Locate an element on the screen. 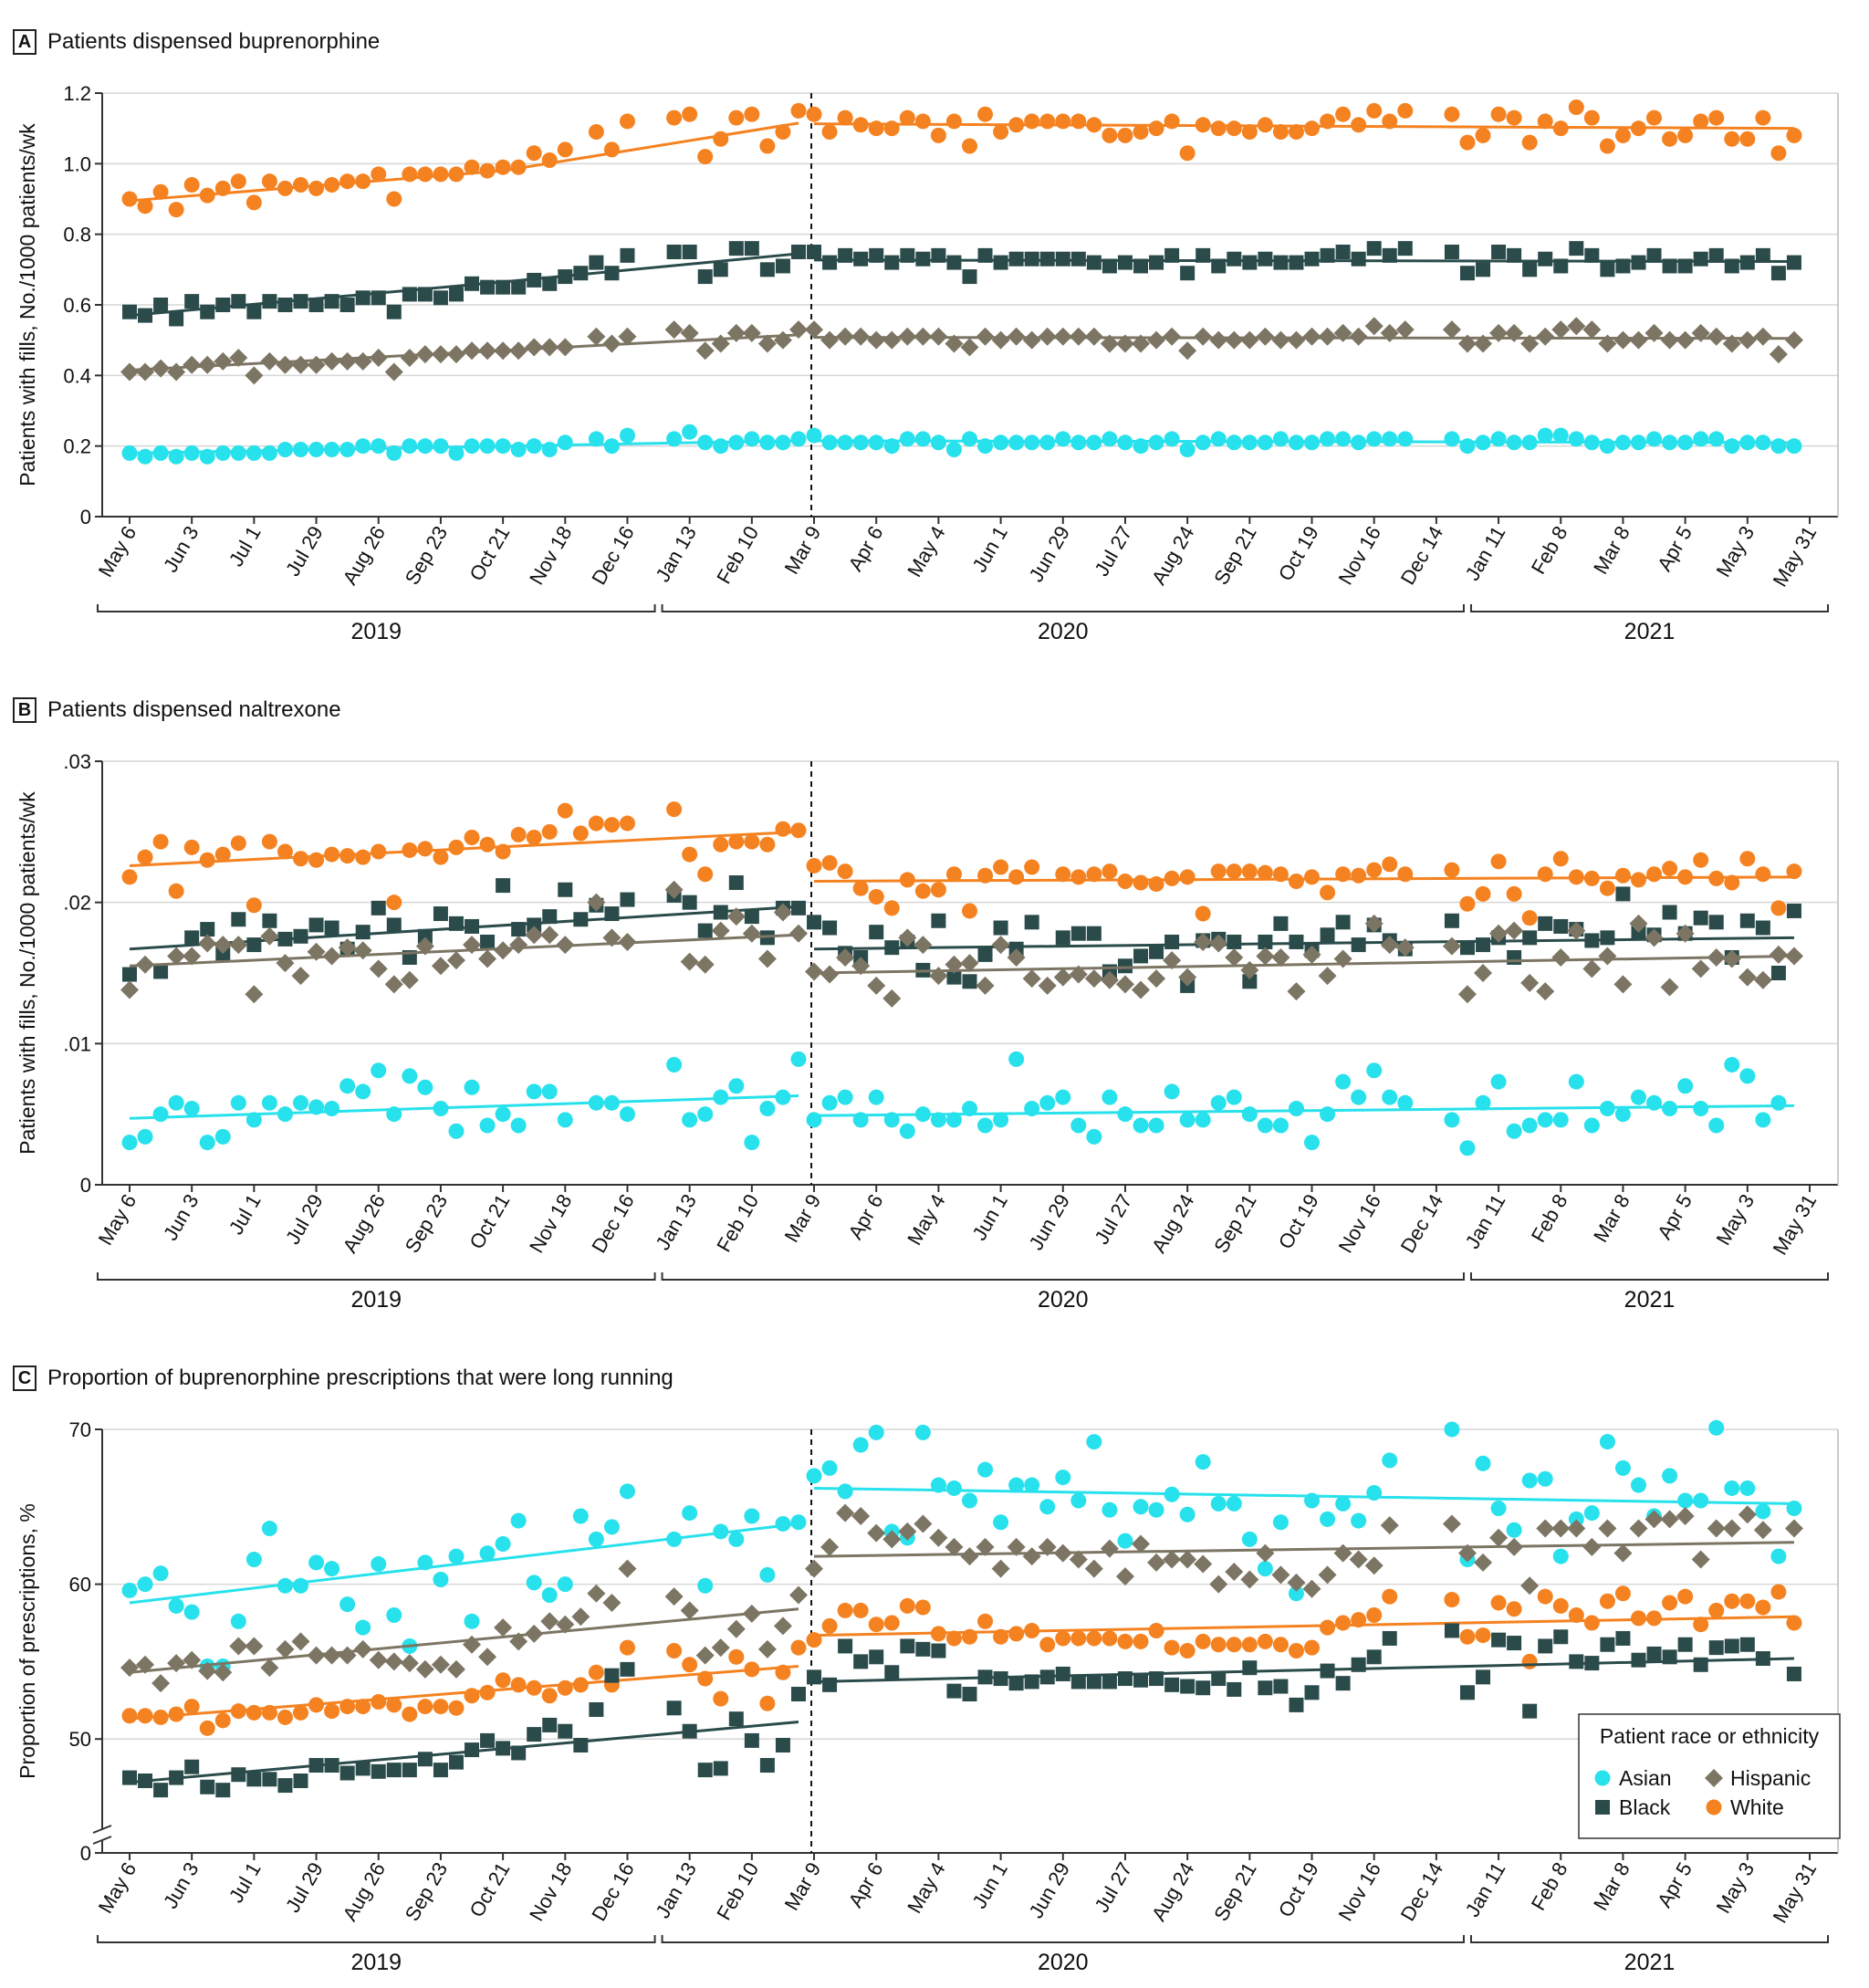 This screenshot has width=1869, height=1988. y-tick-label-c-1: 50 is located at coordinates (80, 1739).